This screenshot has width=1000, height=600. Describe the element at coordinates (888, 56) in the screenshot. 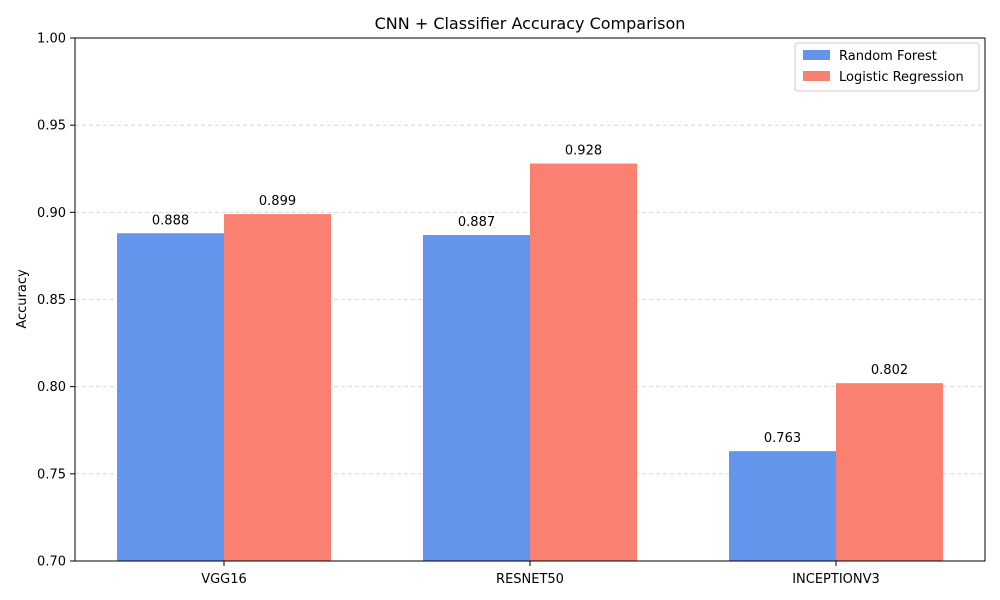

I see `legend-label: Random Forest` at that location.